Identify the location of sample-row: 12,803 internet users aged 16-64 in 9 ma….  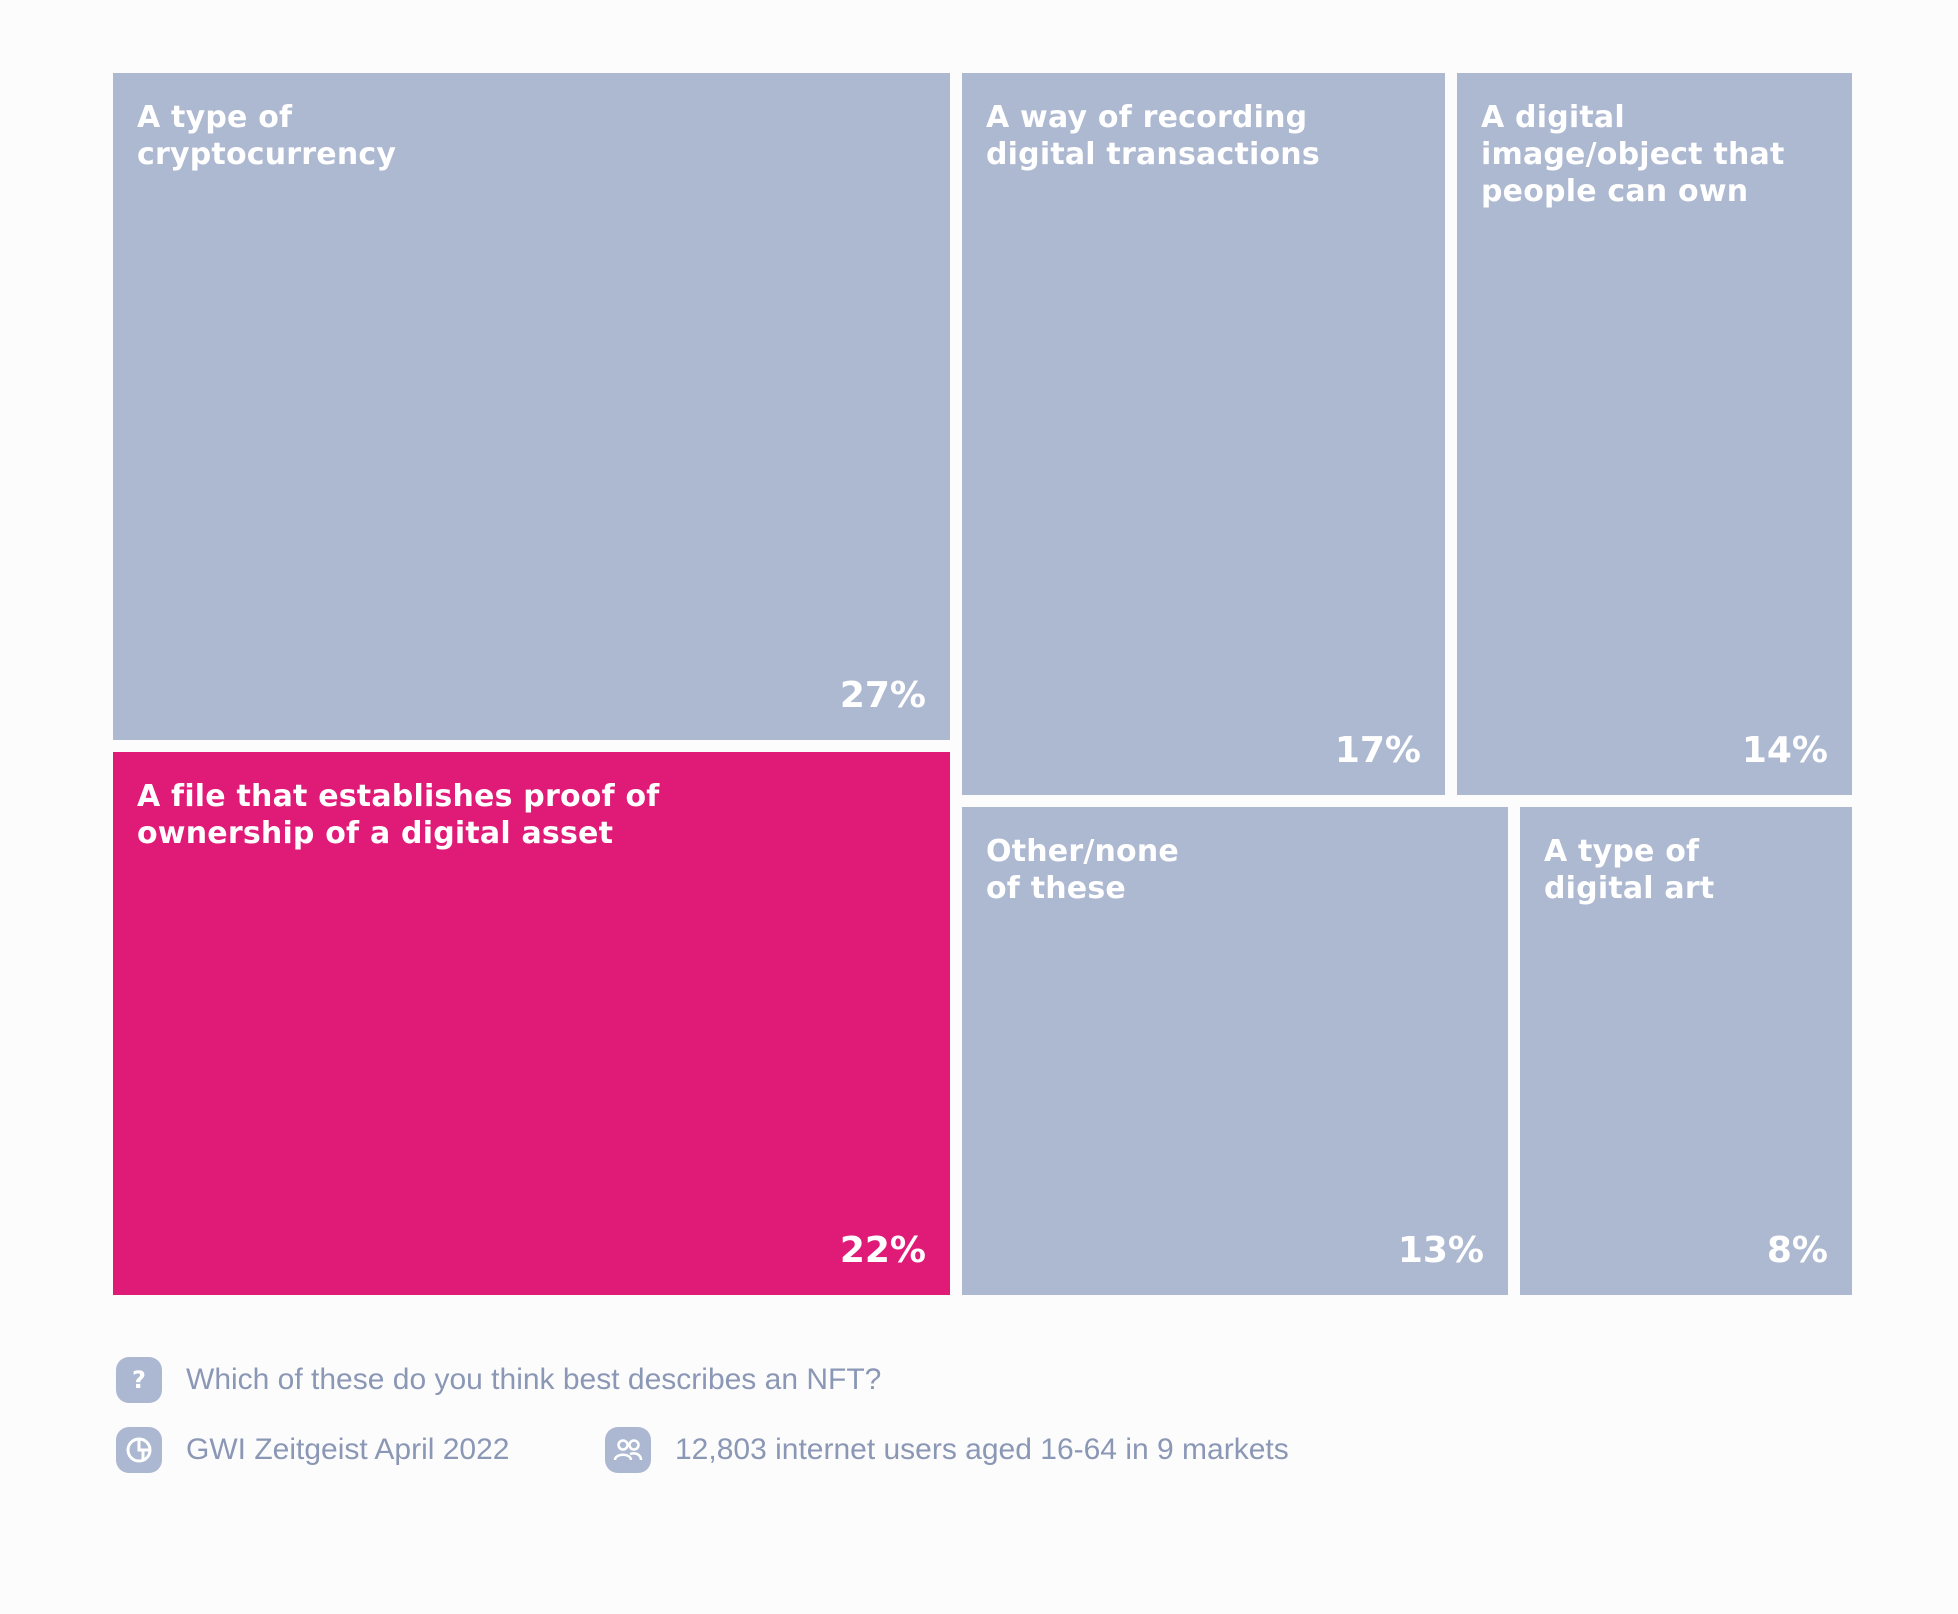
(947, 1450).